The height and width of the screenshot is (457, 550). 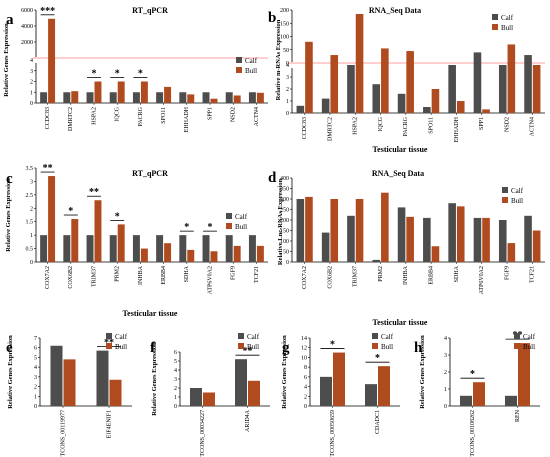 What do you see at coordinates (253, 347) in the screenshot?
I see `legend-label: Bull` at bounding box center [253, 347].